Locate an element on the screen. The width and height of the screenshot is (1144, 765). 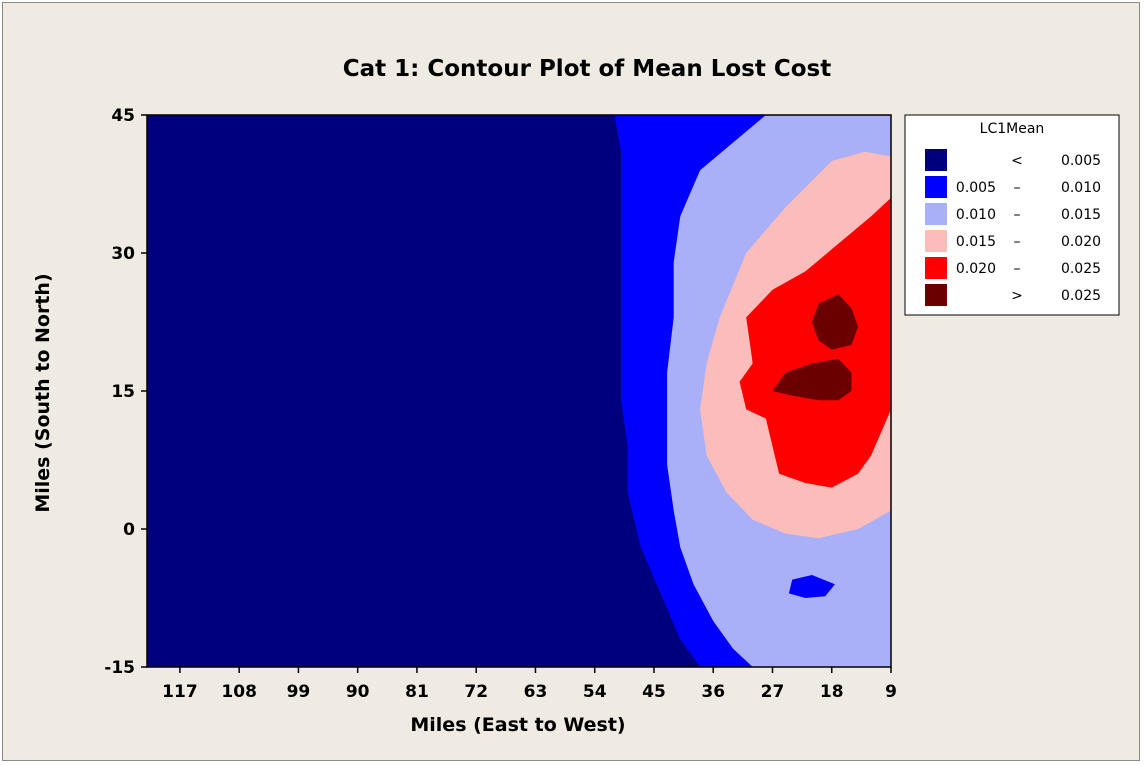
y-tick-label: -15 is located at coordinates (119, 668).